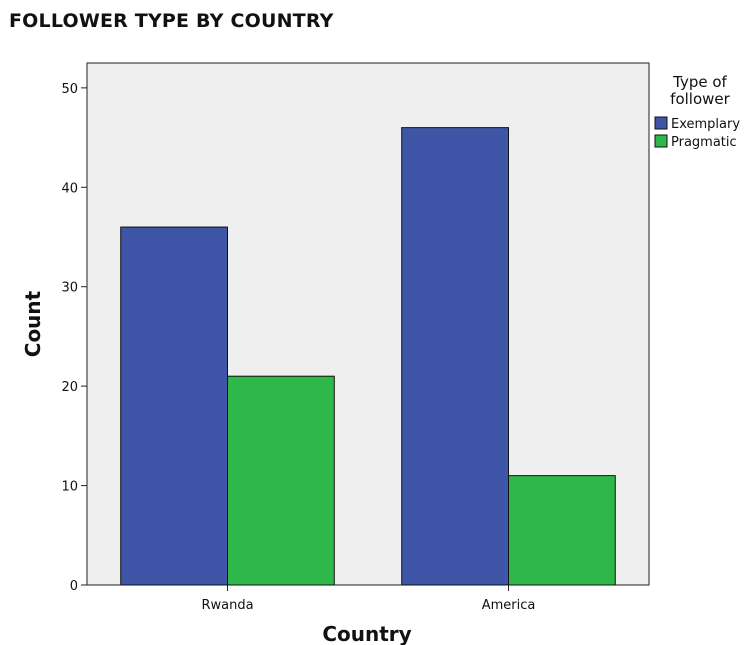  I want to click on y-axis: 0 10 20 30 40 50, so click(74, 338).